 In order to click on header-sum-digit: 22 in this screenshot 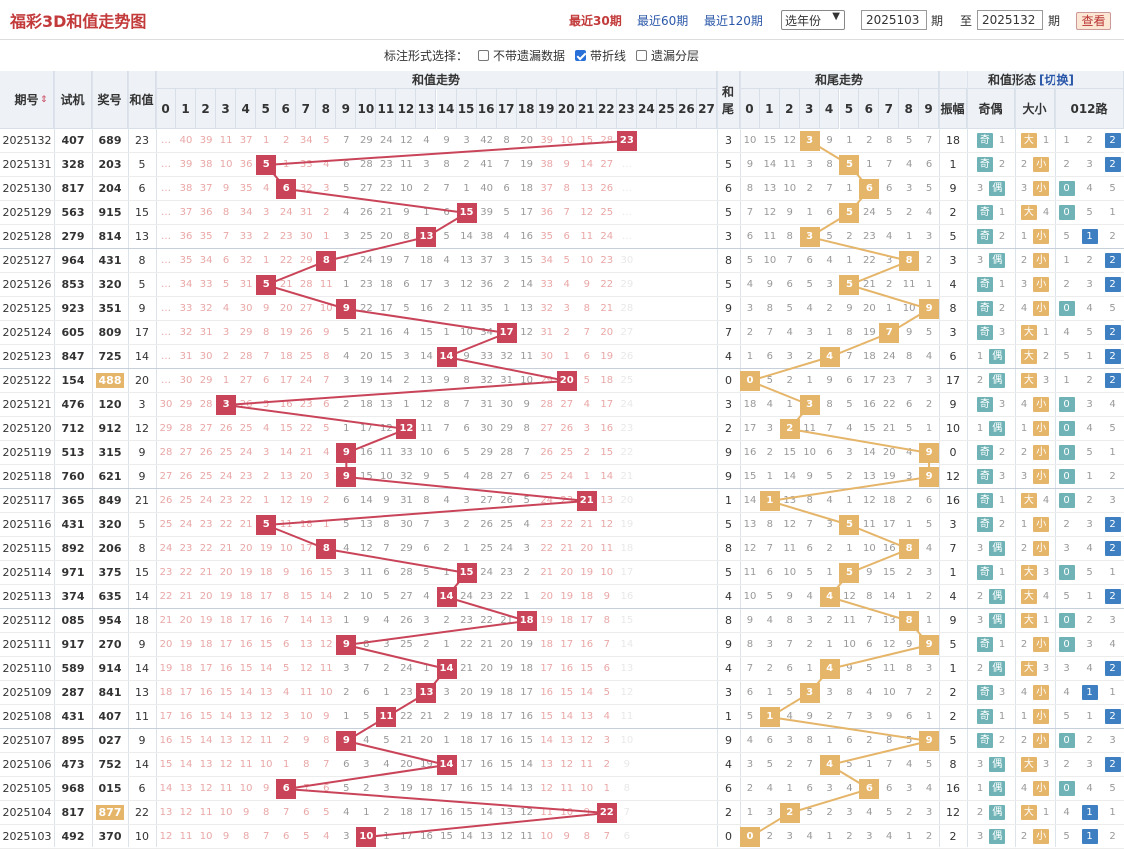, I will do `click(606, 109)`.